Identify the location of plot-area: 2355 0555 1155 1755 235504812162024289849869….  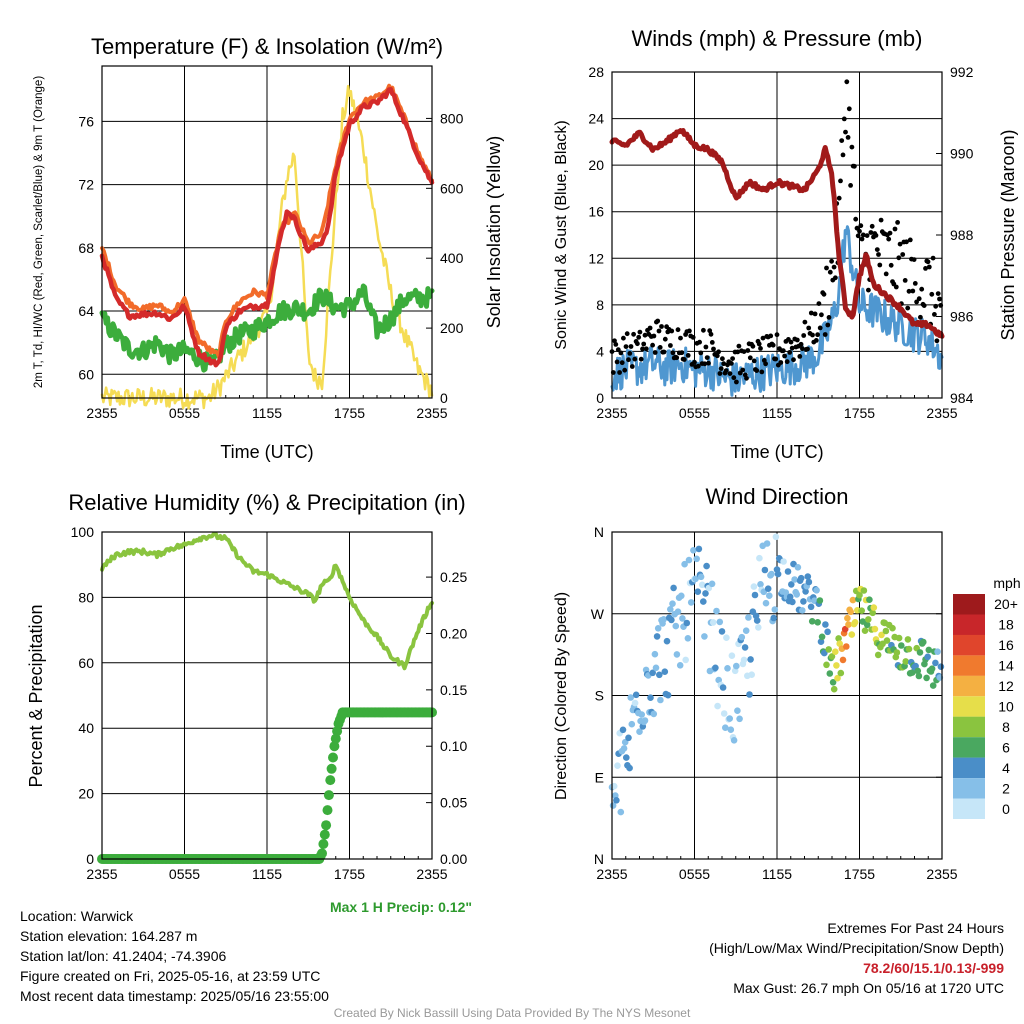
(780, 242).